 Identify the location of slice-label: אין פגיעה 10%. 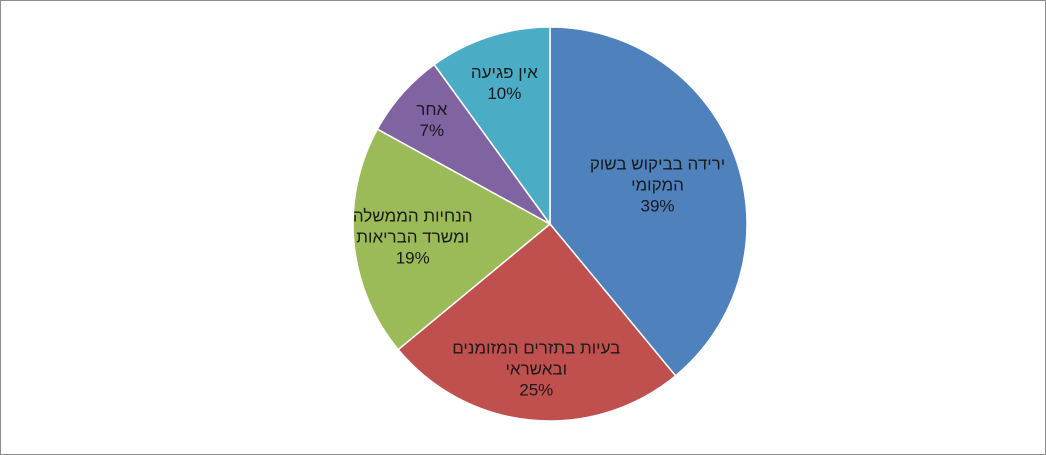
(504, 83).